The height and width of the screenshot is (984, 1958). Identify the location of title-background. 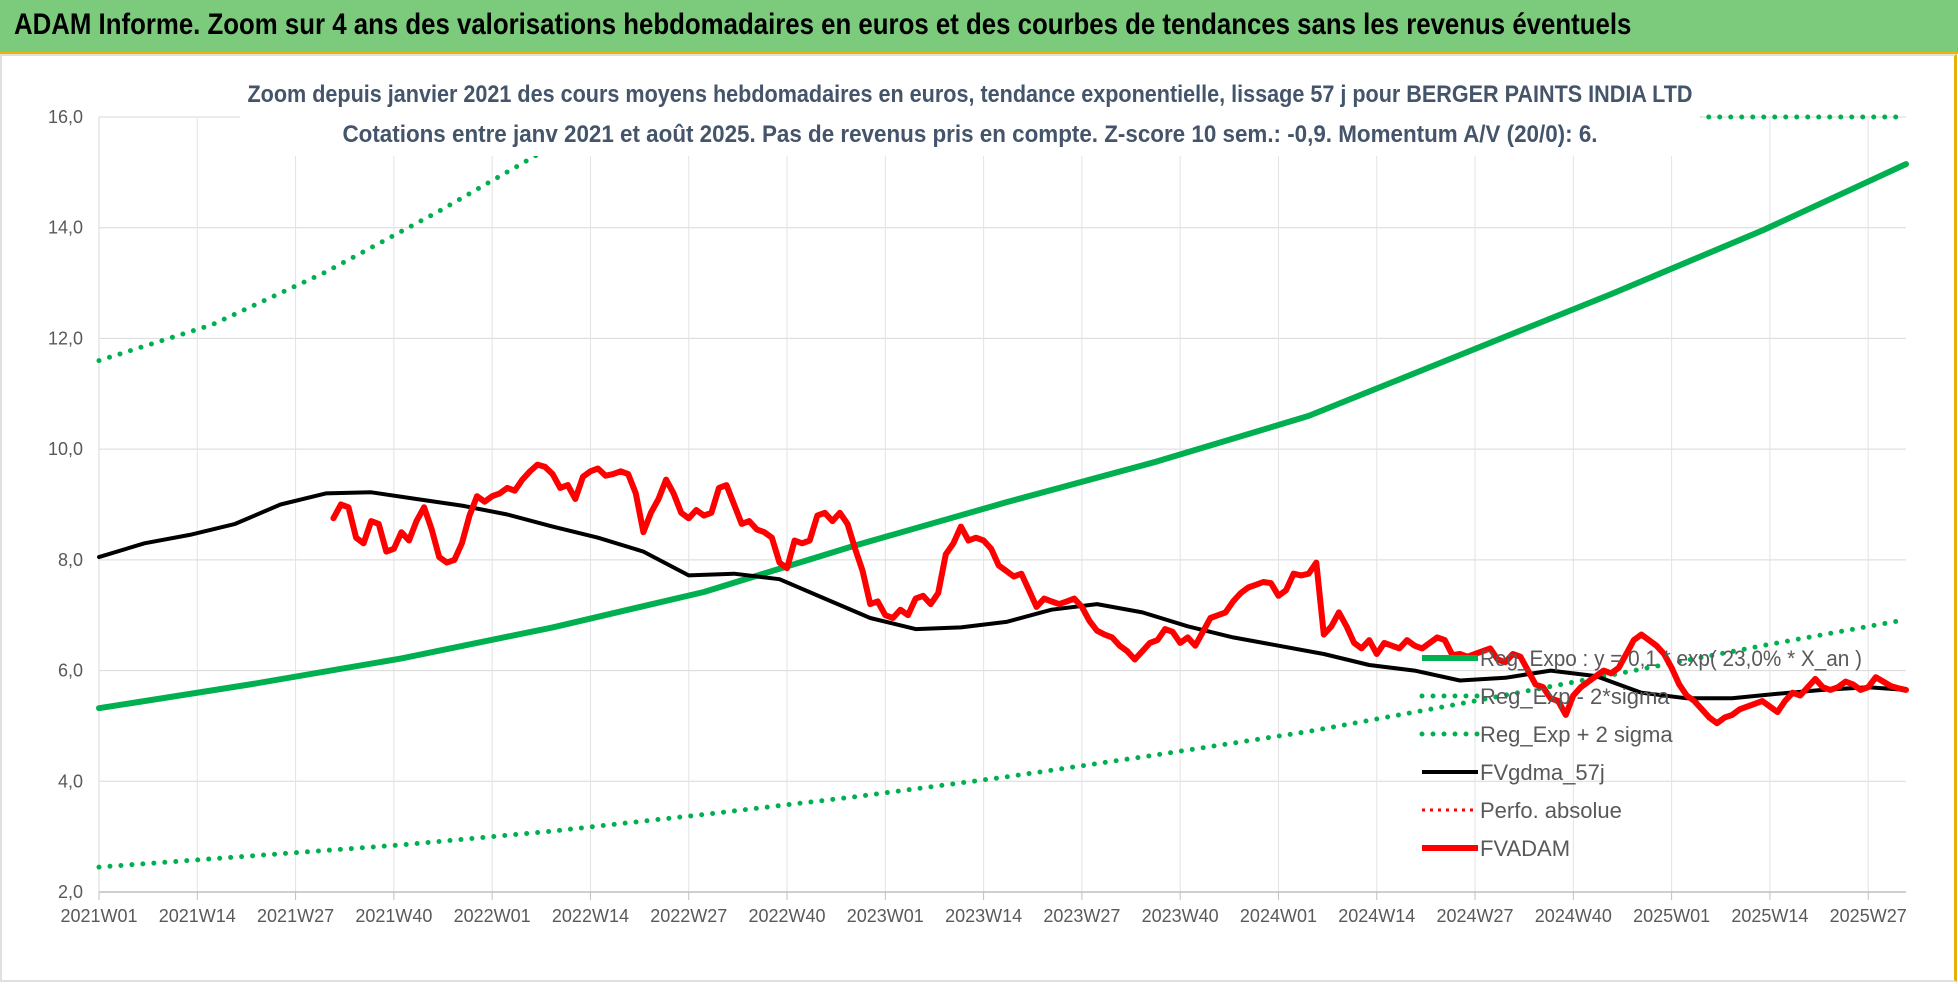
(970, 114).